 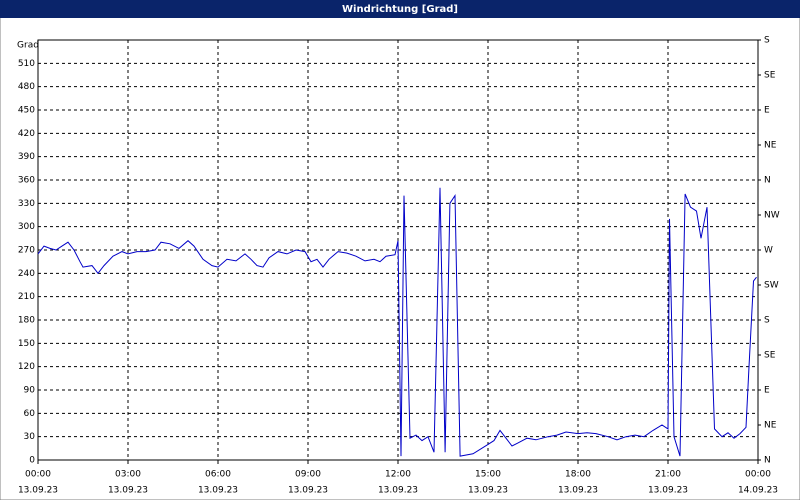 I want to click on y-tick-label: 30, so click(x=30, y=437).